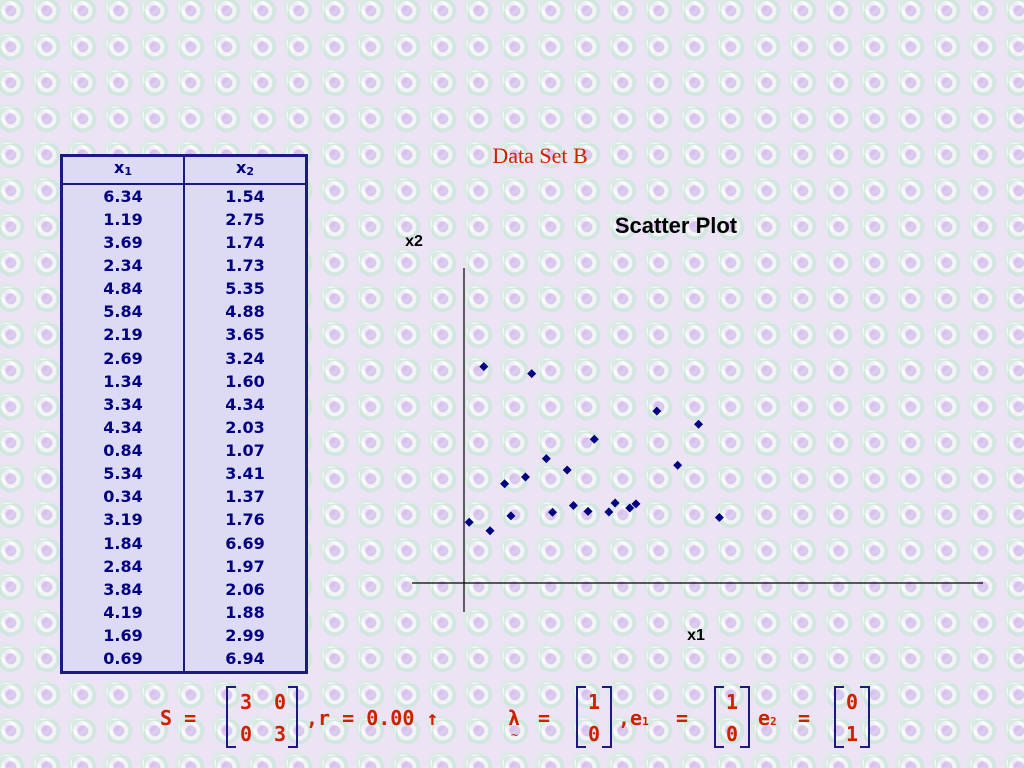 The width and height of the screenshot is (1024, 768). Describe the element at coordinates (124, 359) in the screenshot. I see `cell-x1: 2.69` at that location.